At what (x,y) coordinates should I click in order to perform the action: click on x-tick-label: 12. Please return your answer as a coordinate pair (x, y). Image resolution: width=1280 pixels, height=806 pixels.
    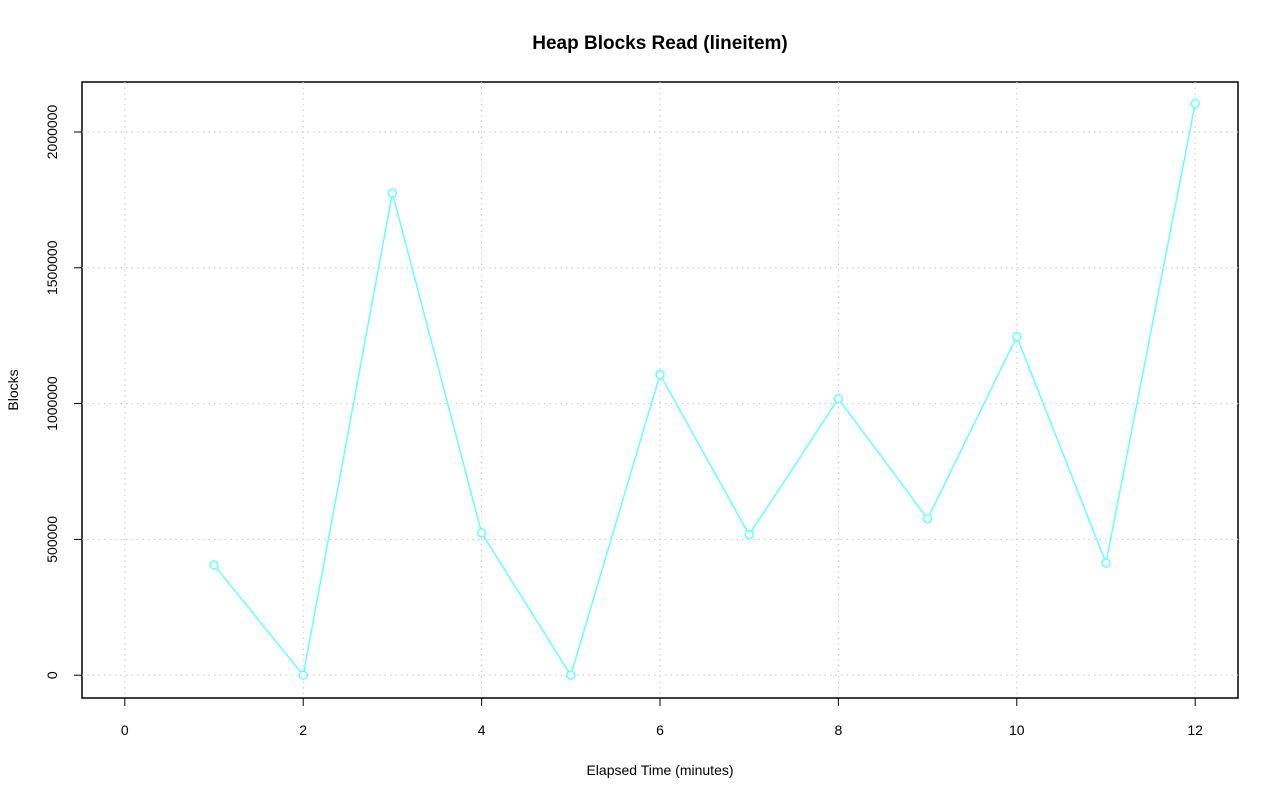
    Looking at the image, I should click on (1195, 730).